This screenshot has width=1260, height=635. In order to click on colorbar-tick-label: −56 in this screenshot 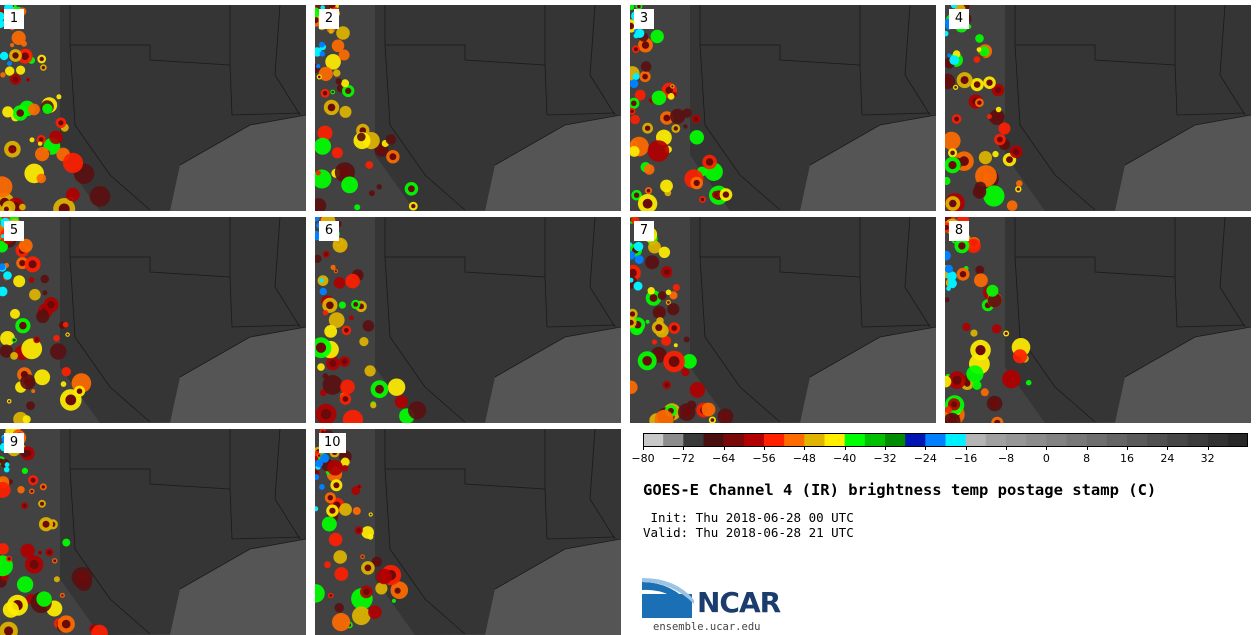, I will do `click(764, 458)`.